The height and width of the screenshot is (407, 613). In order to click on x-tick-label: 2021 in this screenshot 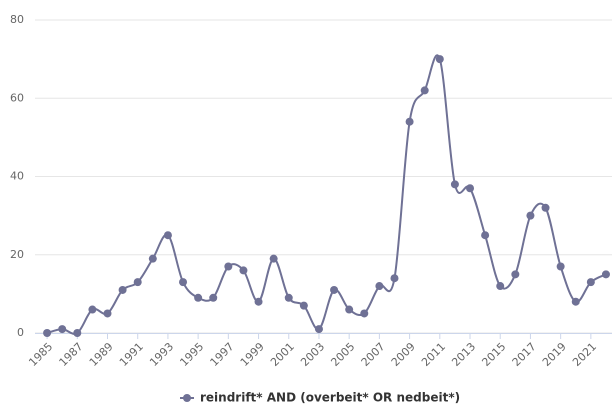, I will do `click(584, 354)`.